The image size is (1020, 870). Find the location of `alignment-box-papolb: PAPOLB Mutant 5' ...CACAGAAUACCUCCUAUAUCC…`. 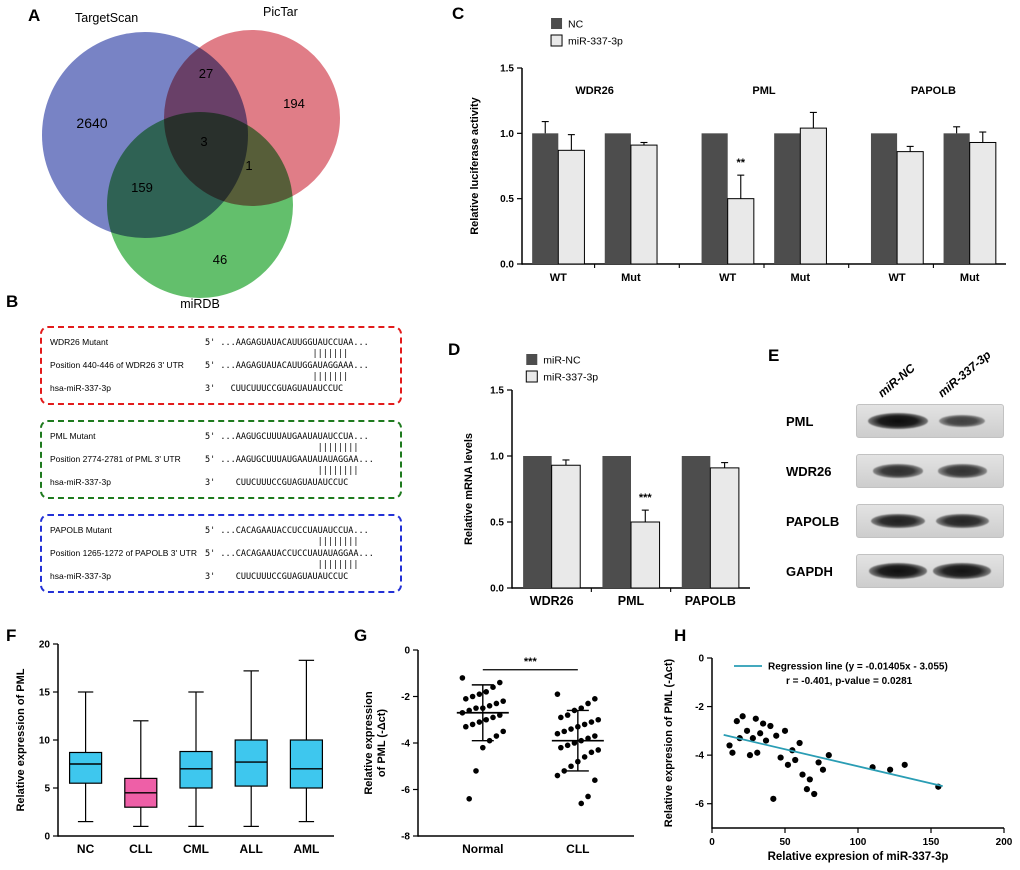

alignment-box-papolb: PAPOLB Mutant 5' ...CACAGAAUACCUCCUAUAUCC… is located at coordinates (221, 553).